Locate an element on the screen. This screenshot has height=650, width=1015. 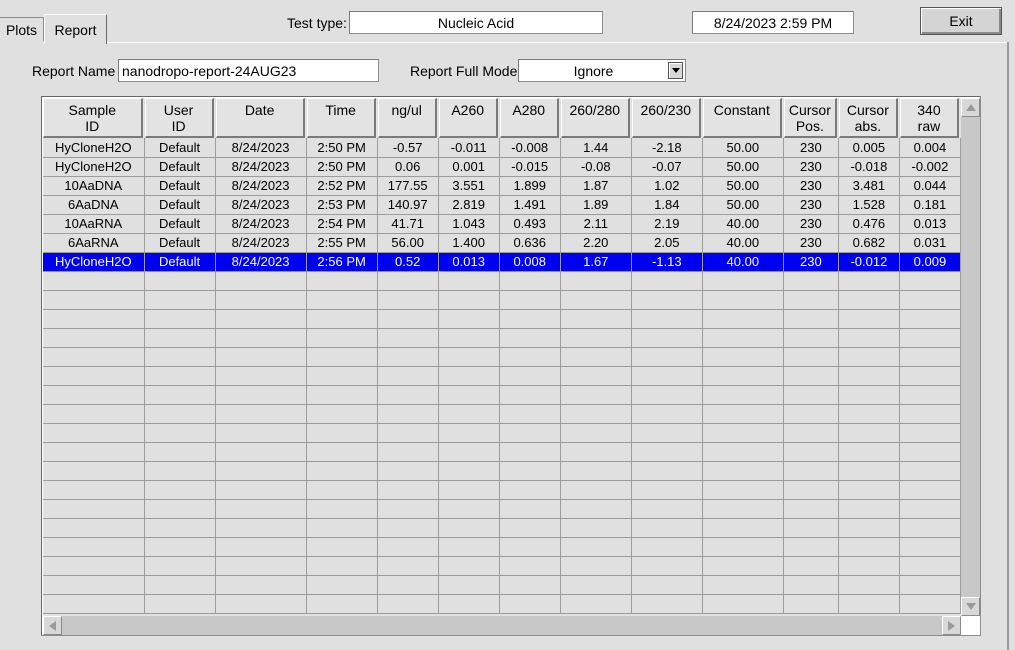
table-cell: 0.008 is located at coordinates (530, 262).